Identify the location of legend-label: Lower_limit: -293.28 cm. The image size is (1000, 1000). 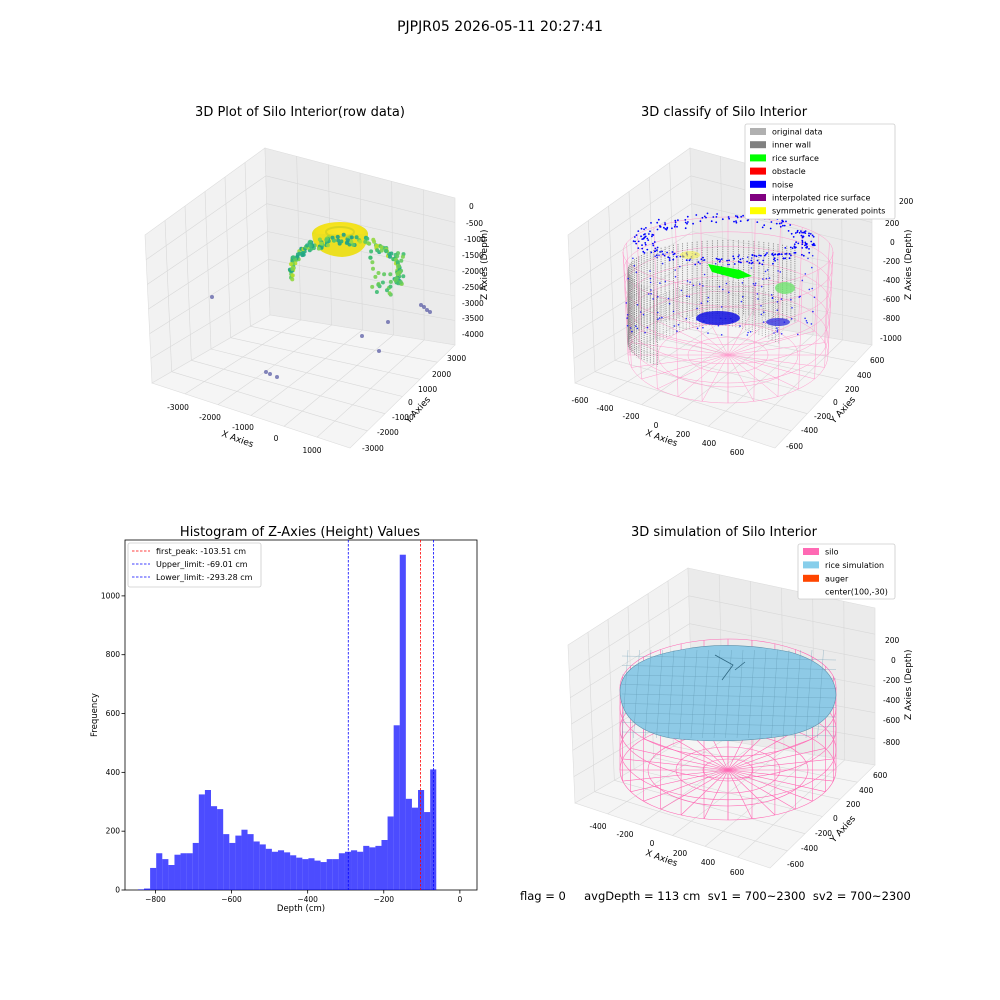
(204, 577).